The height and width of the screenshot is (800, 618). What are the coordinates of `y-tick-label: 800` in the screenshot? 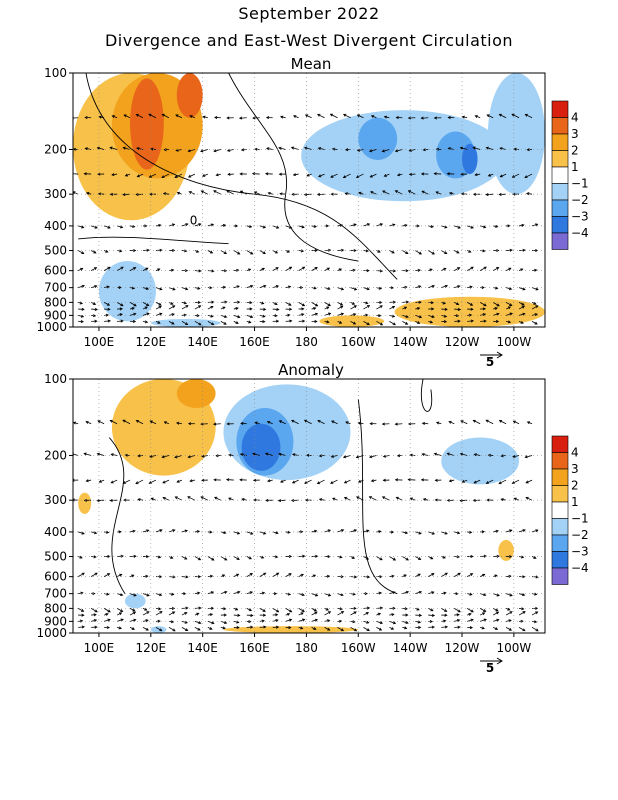 It's located at (55, 608).